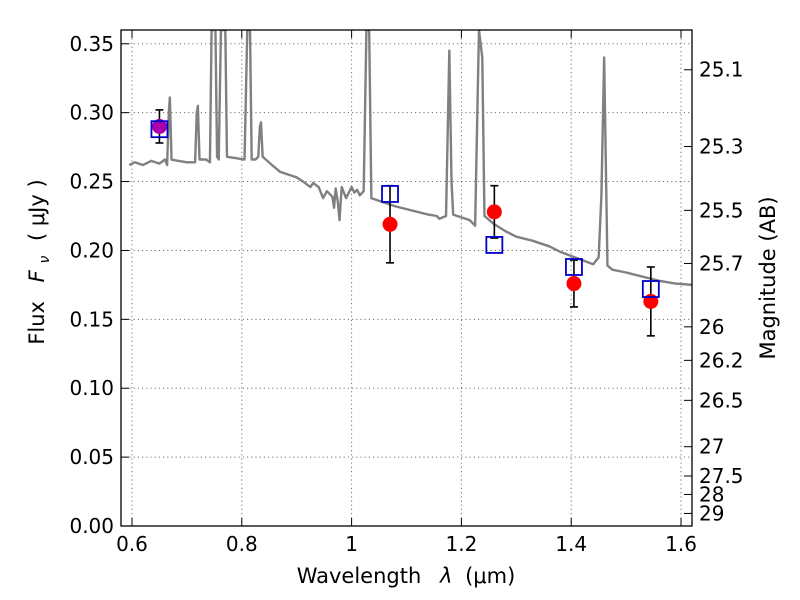  I want to click on magnitude-tick-label: 25.3, so click(721, 147).